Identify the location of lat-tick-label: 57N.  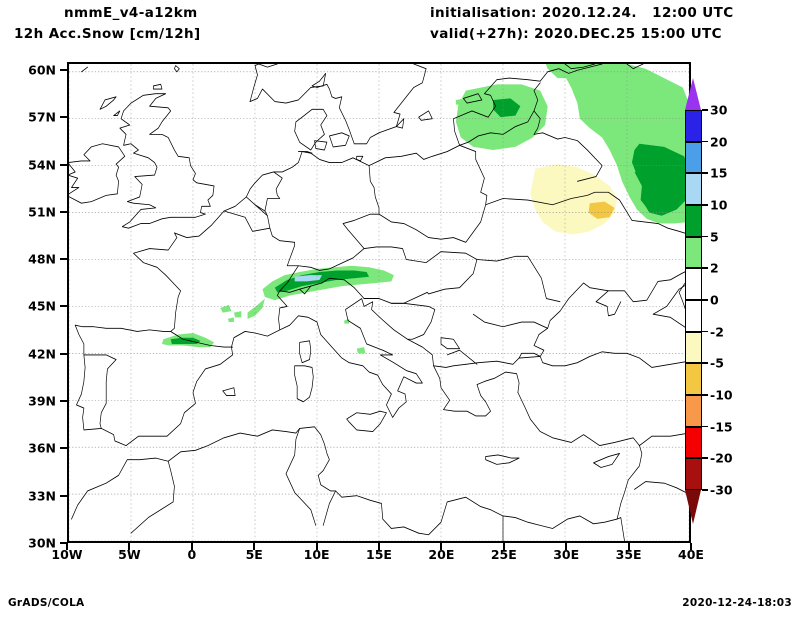
(42, 117).